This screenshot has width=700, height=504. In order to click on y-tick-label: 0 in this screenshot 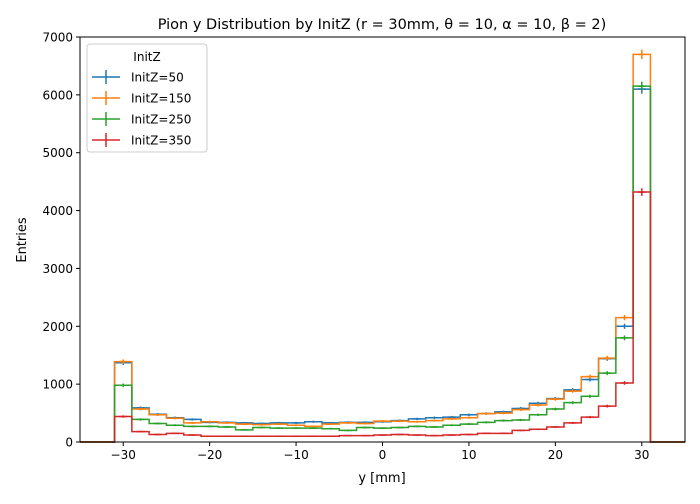, I will do `click(69, 443)`.